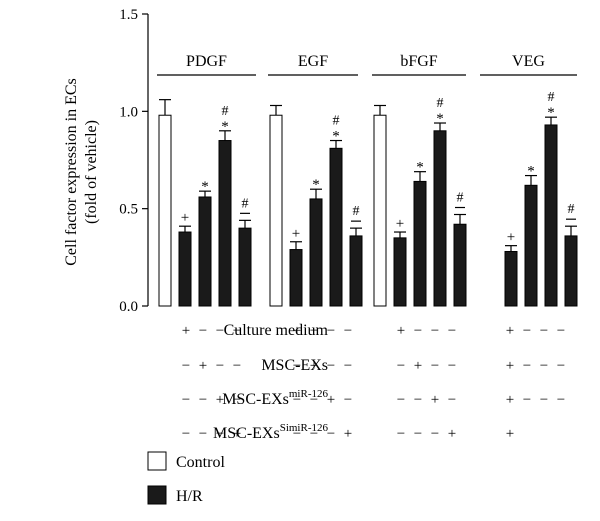 The width and height of the screenshot is (600, 521). I want to click on y-tick-label: 0.5, so click(128, 210).